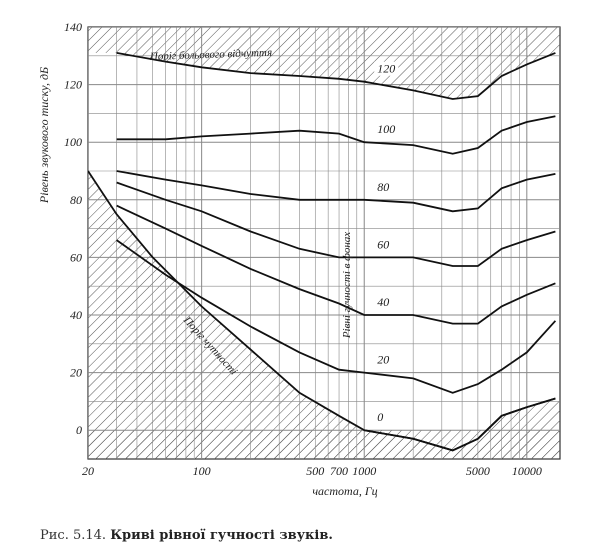  I want to click on curve-level-label: 80, so click(383, 187).